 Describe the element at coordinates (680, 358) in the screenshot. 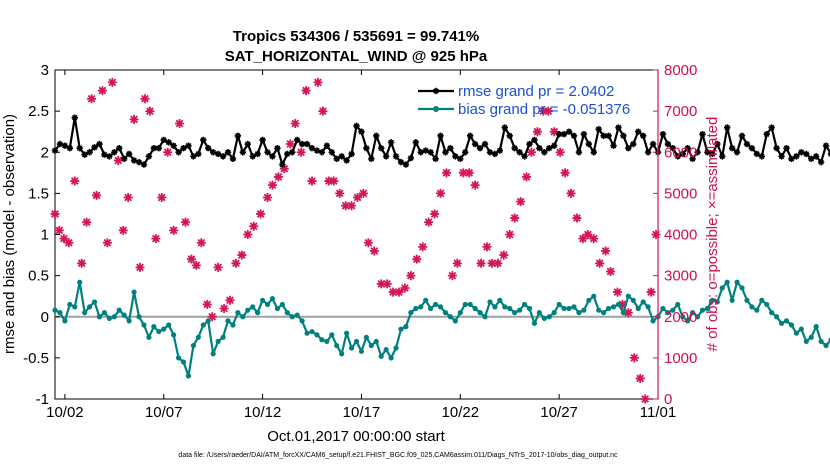

I see `right-tick-label: 1000` at that location.